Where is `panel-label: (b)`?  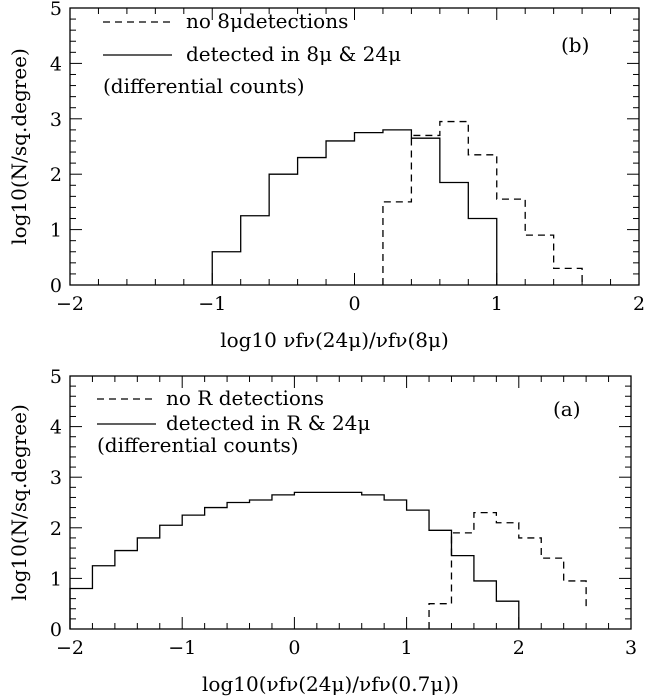
panel-label: (b) is located at coordinates (575, 45).